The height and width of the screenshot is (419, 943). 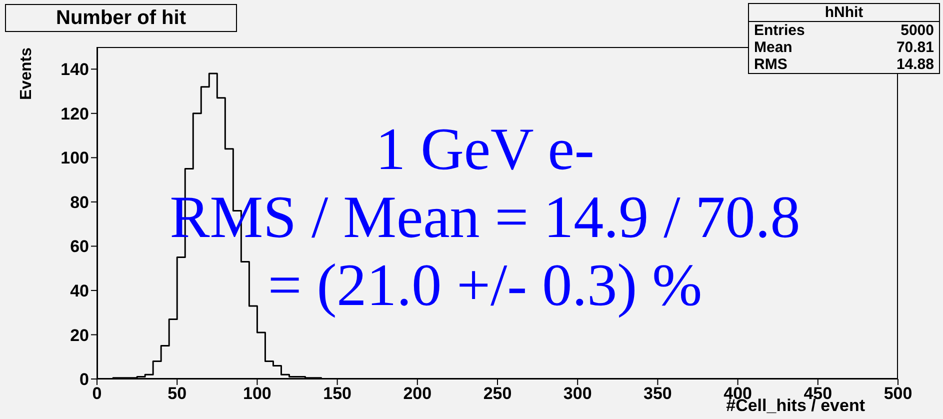 I want to click on x-tick-label: 50, so click(x=177, y=394).